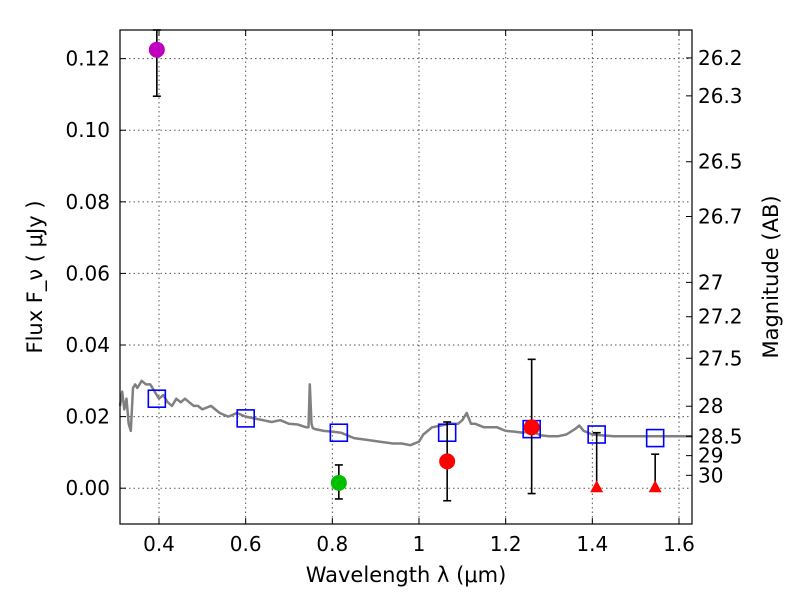  What do you see at coordinates (87, 202) in the screenshot?
I see `y-tick-label: 0.08` at bounding box center [87, 202].